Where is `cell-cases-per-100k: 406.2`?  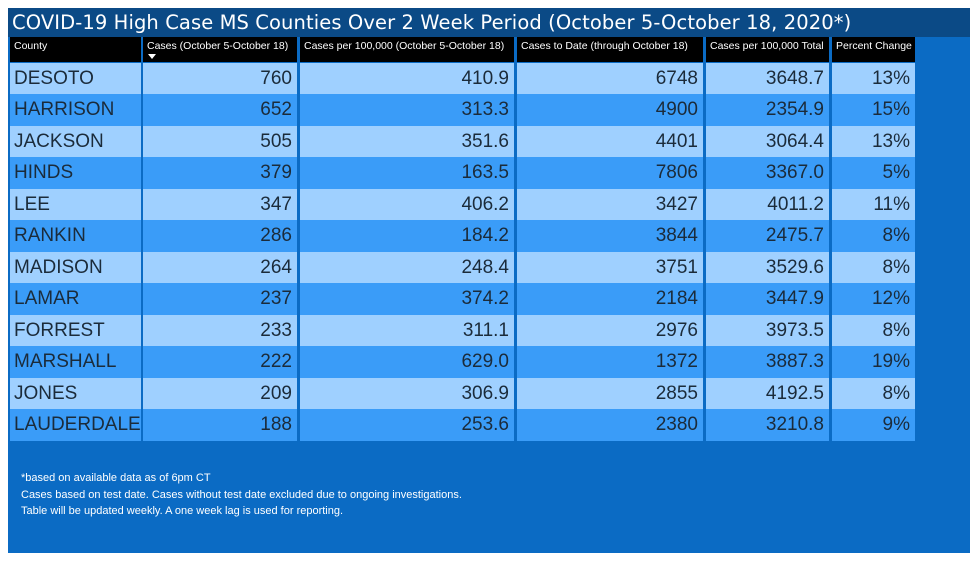 cell-cases-per-100k: 406.2 is located at coordinates (407, 204).